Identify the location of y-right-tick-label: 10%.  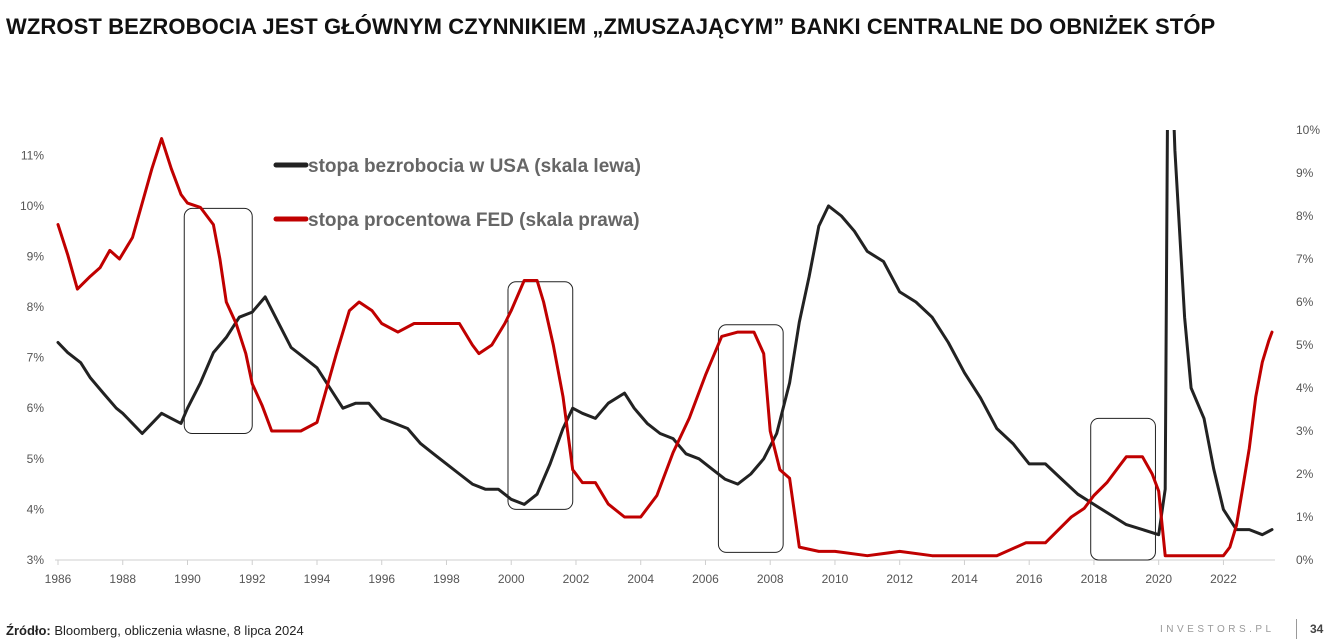
(1308, 130).